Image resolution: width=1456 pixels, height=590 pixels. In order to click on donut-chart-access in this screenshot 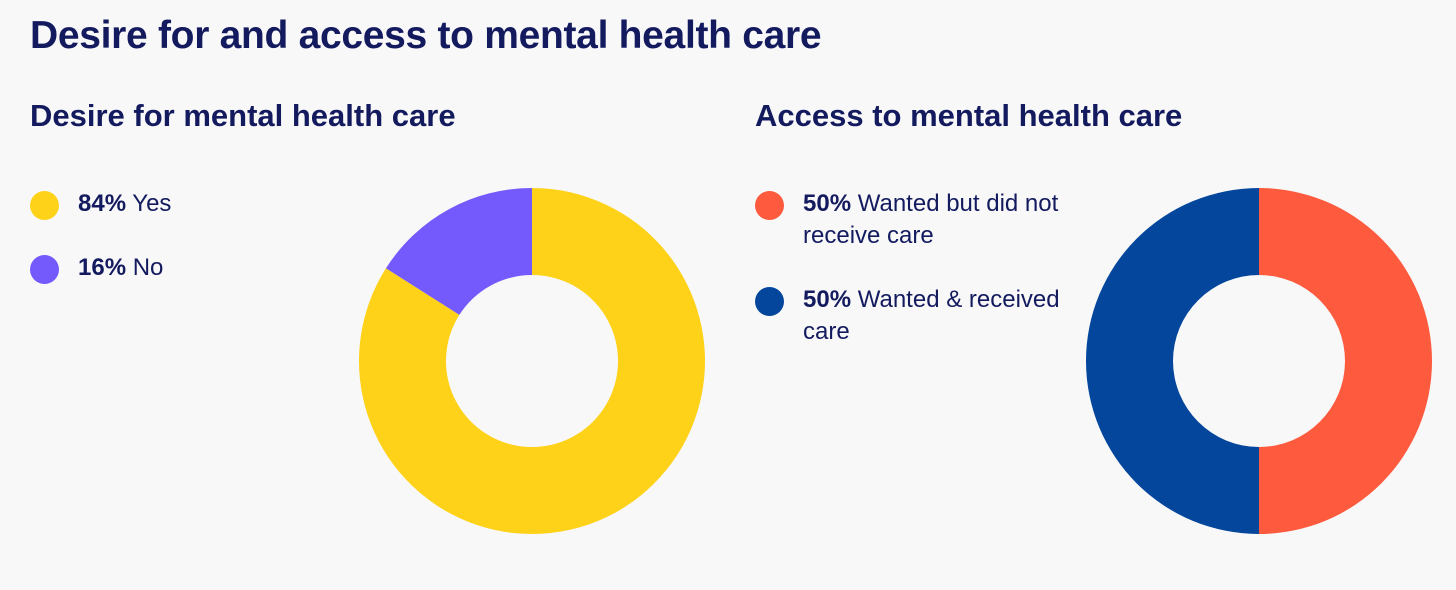, I will do `click(1259, 361)`.